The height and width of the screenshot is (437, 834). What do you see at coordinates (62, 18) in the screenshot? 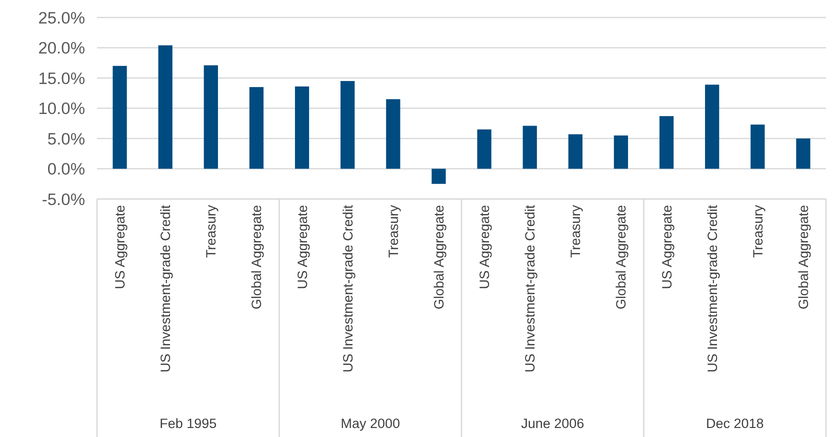
I see `y-tick-label: 25.0%` at bounding box center [62, 18].